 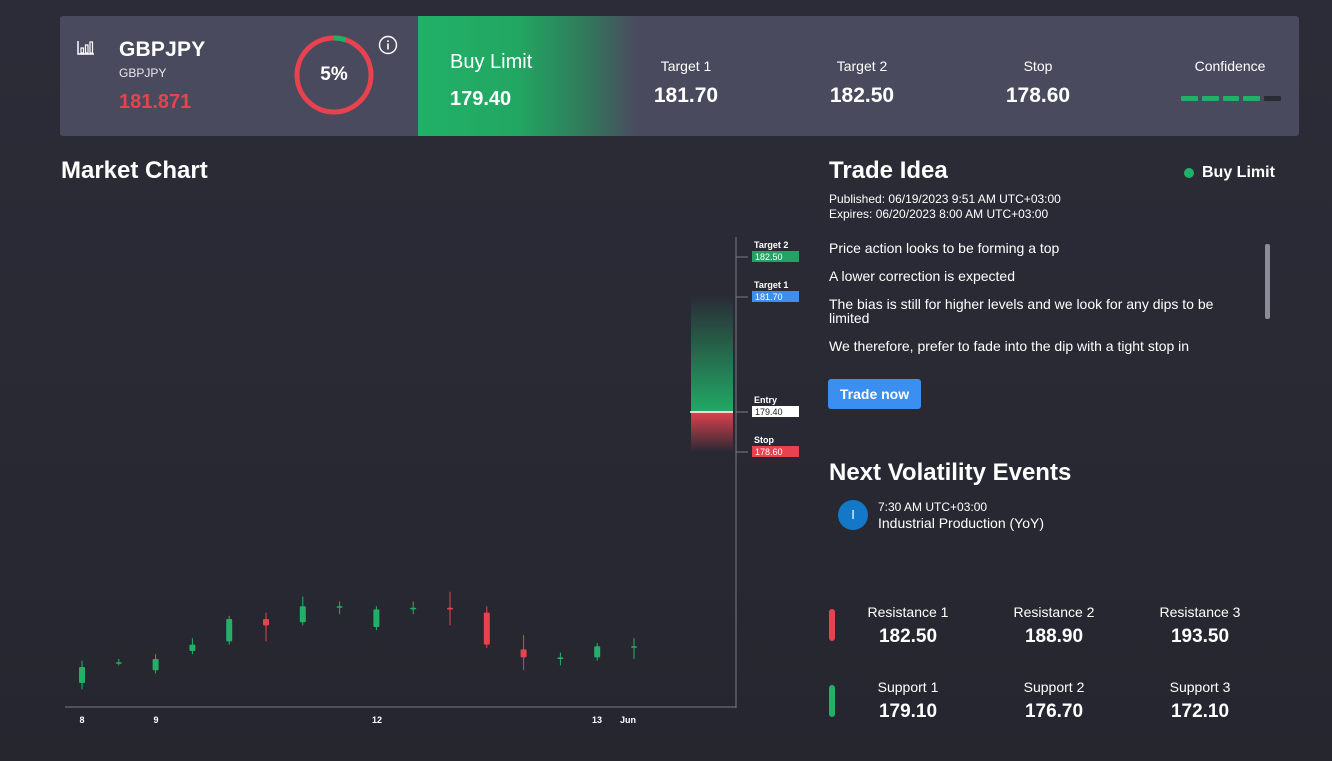 I want to click on status-dot-icon, so click(x=1189, y=173).